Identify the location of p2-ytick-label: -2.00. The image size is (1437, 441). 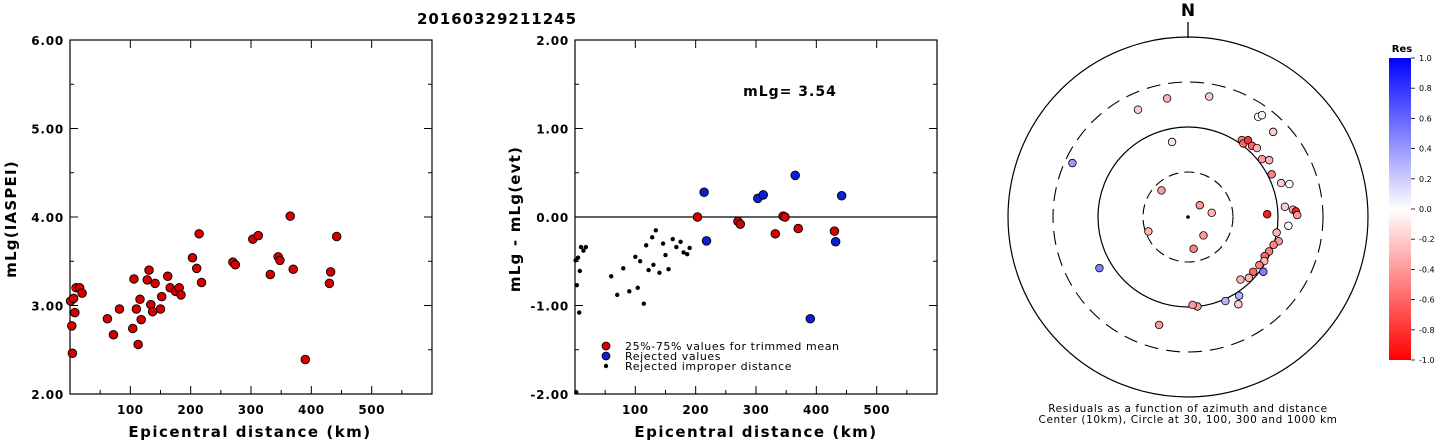
(549, 395).